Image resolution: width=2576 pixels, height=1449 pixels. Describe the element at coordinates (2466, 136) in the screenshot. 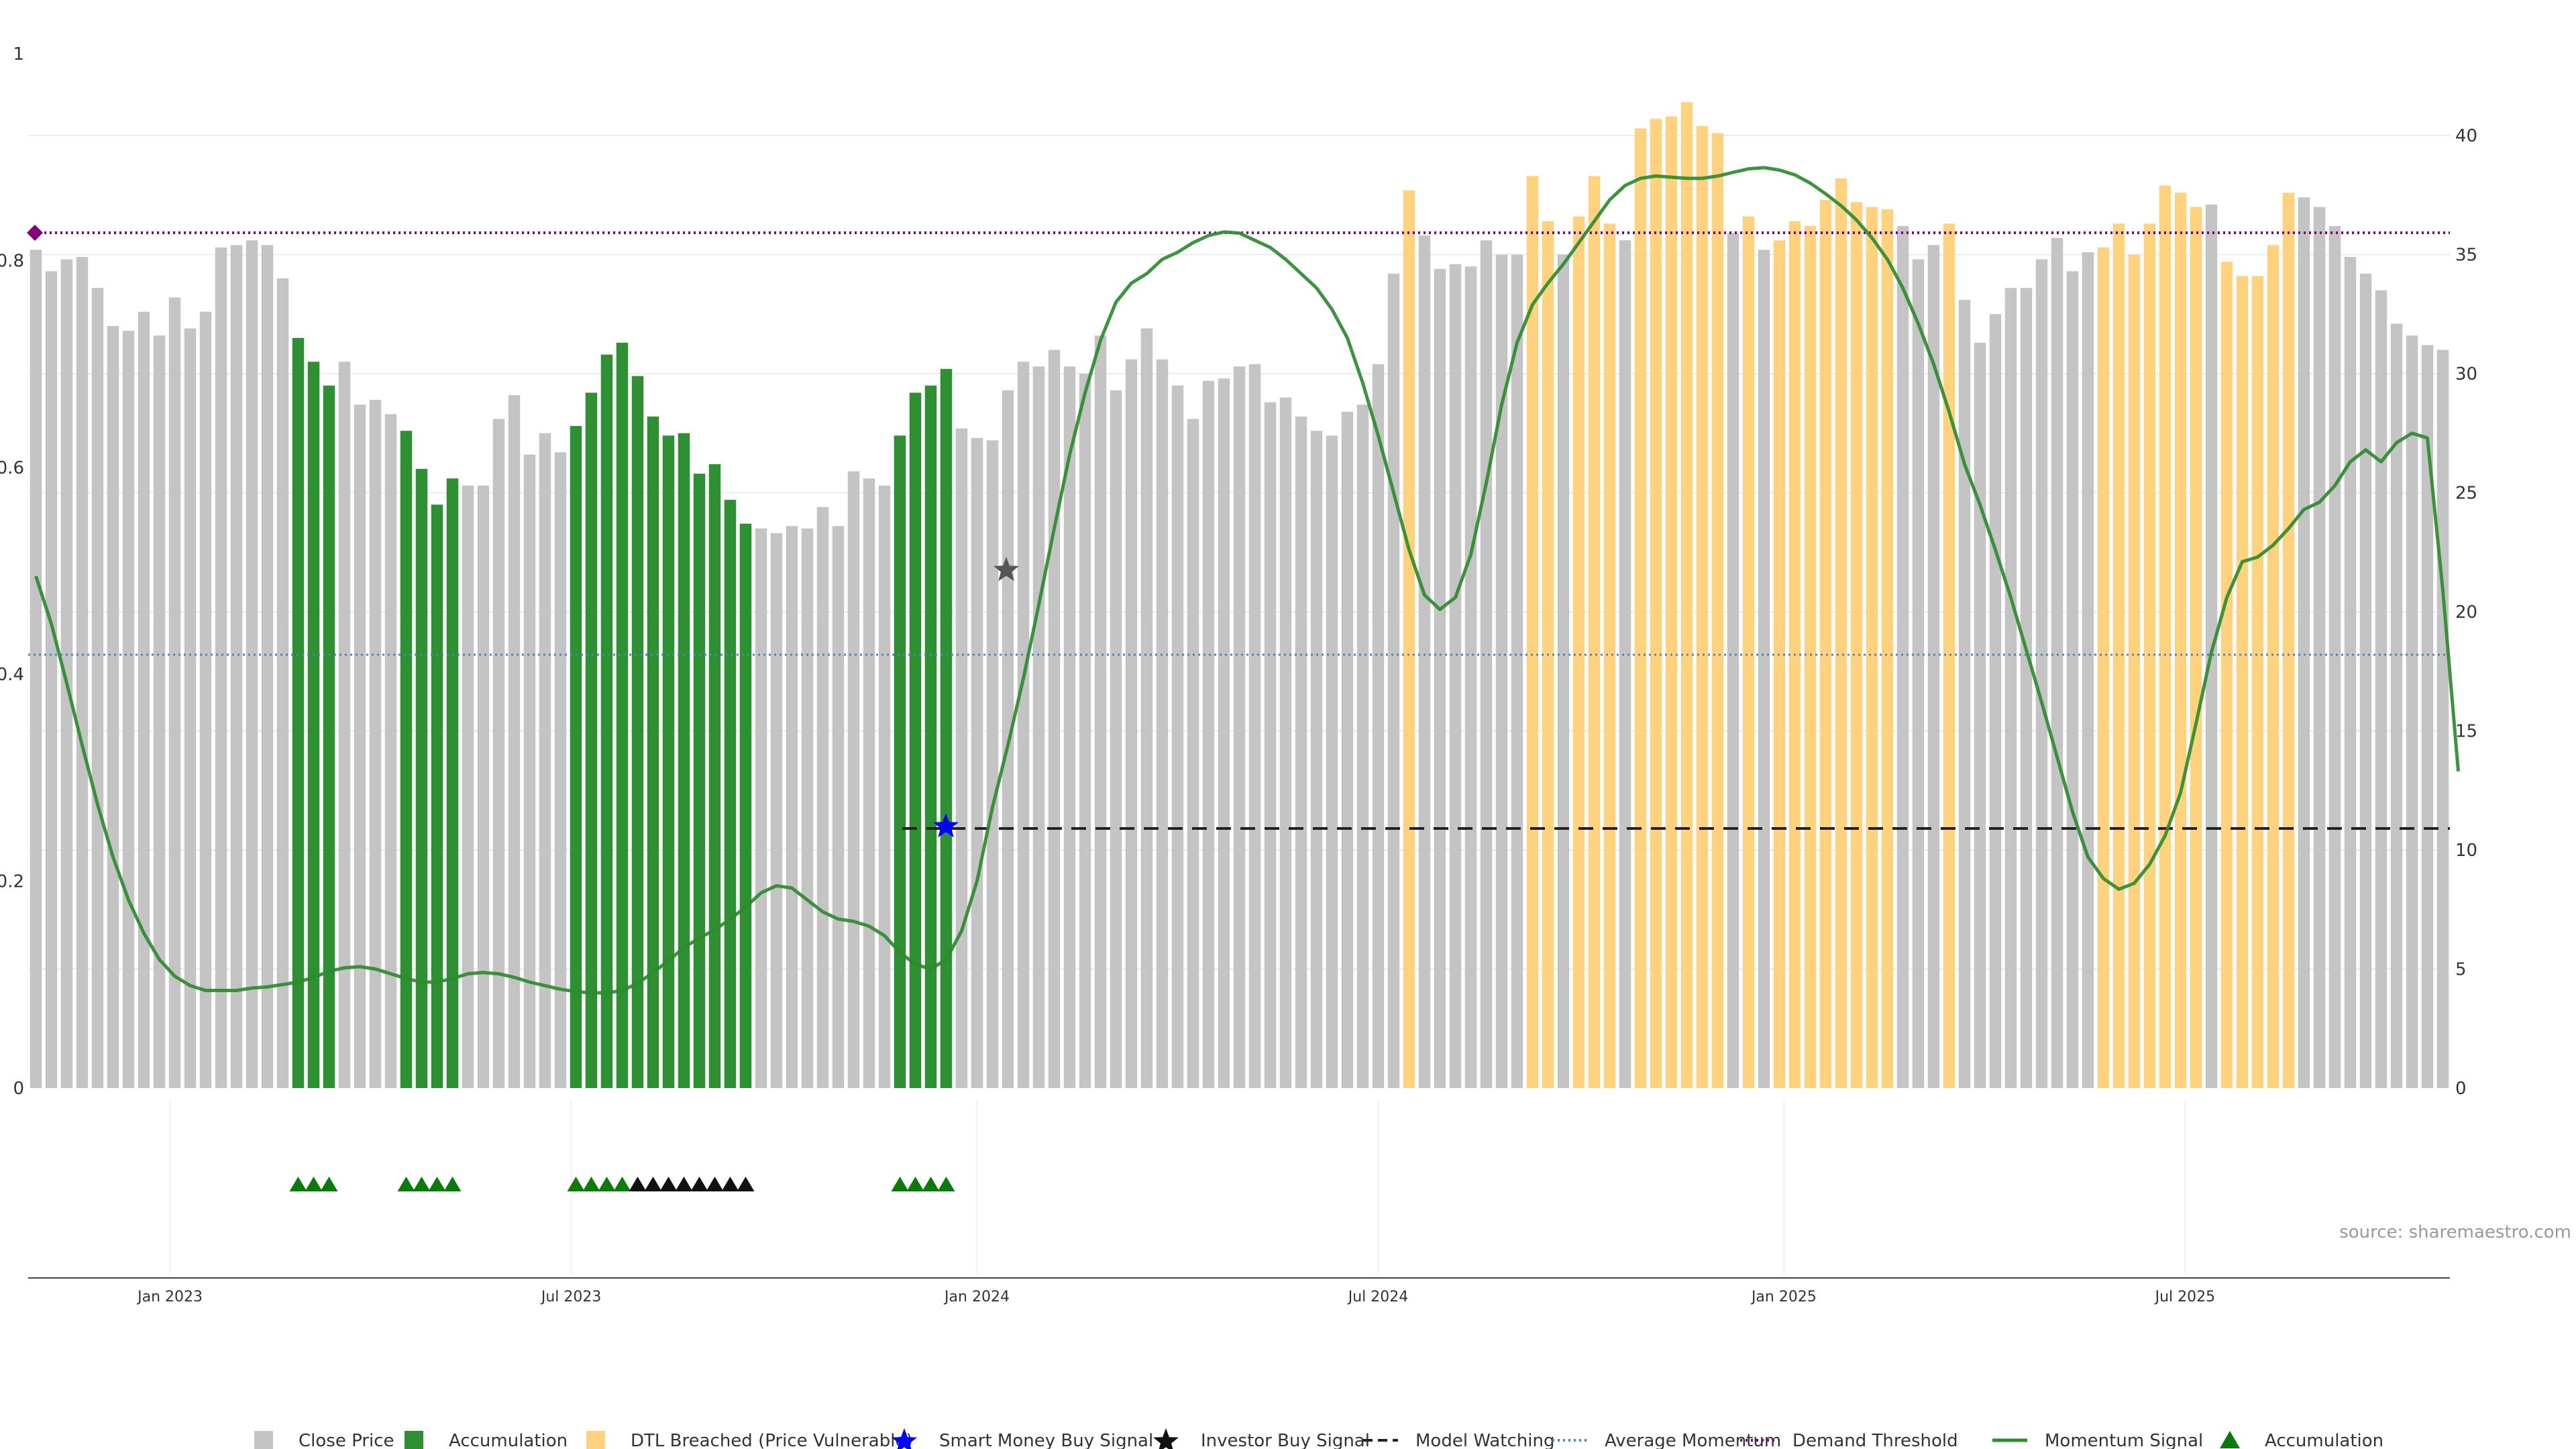

I see `right-axis-tick: 40` at that location.